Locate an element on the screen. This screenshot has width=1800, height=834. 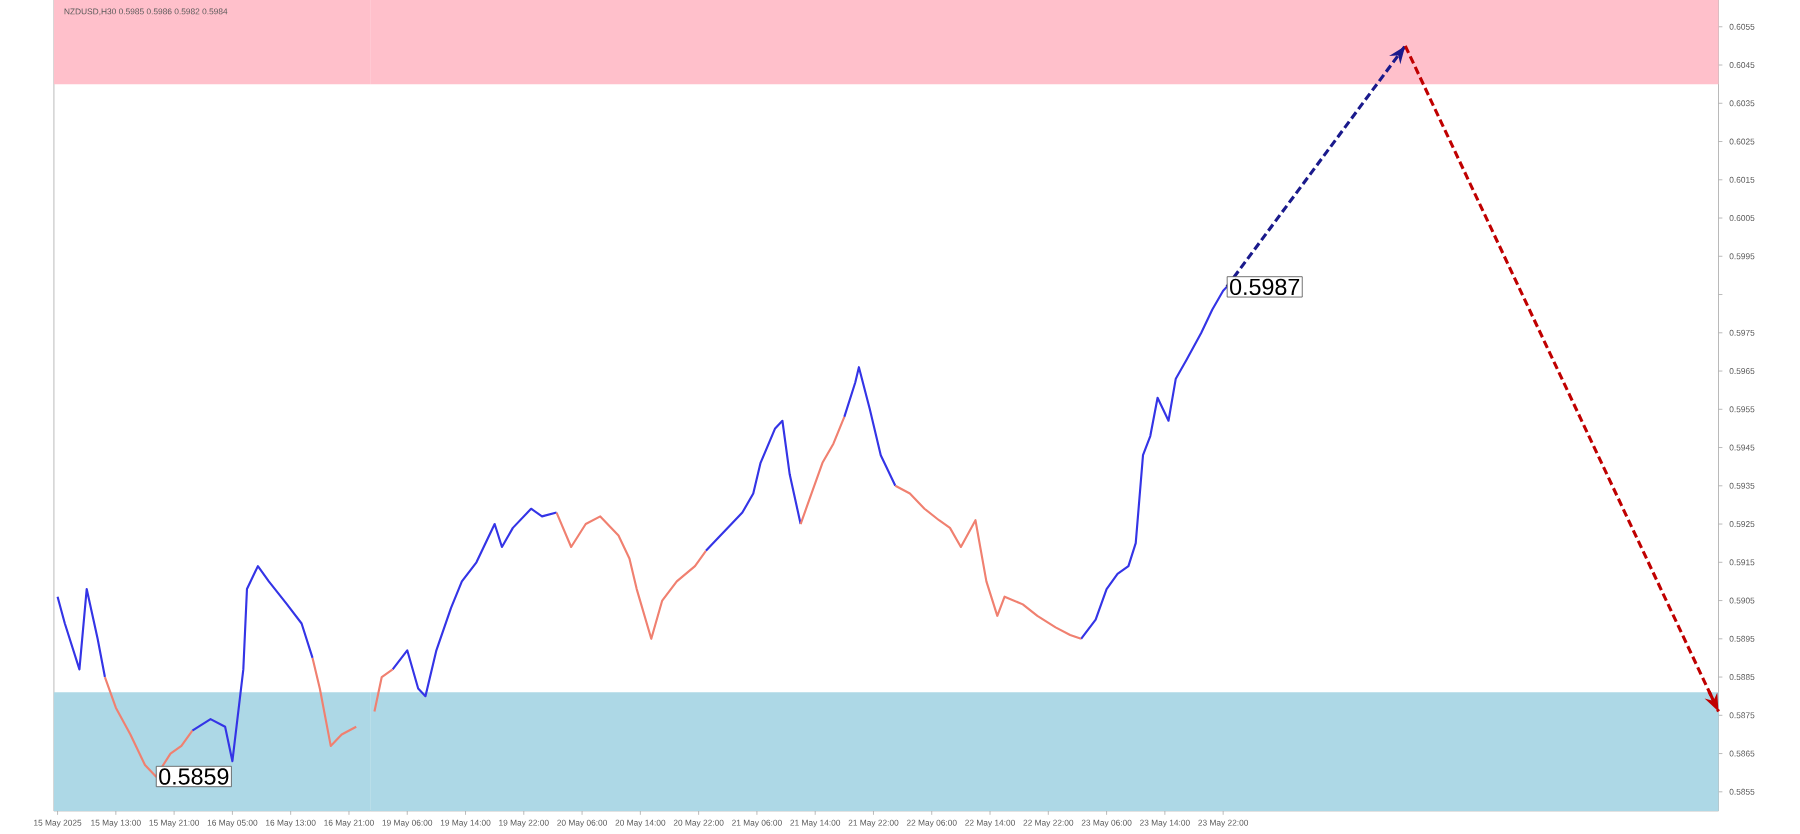
annotation: 0.5987 is located at coordinates (1265, 287).